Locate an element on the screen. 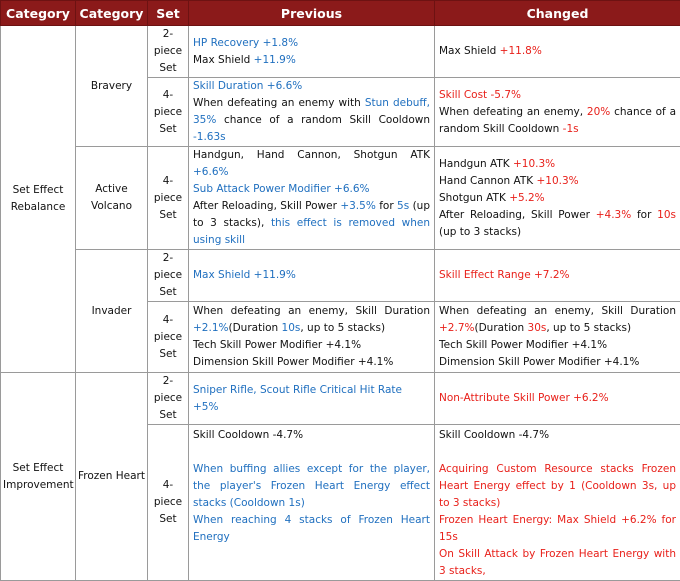  set-invader: Invader is located at coordinates (112, 311).